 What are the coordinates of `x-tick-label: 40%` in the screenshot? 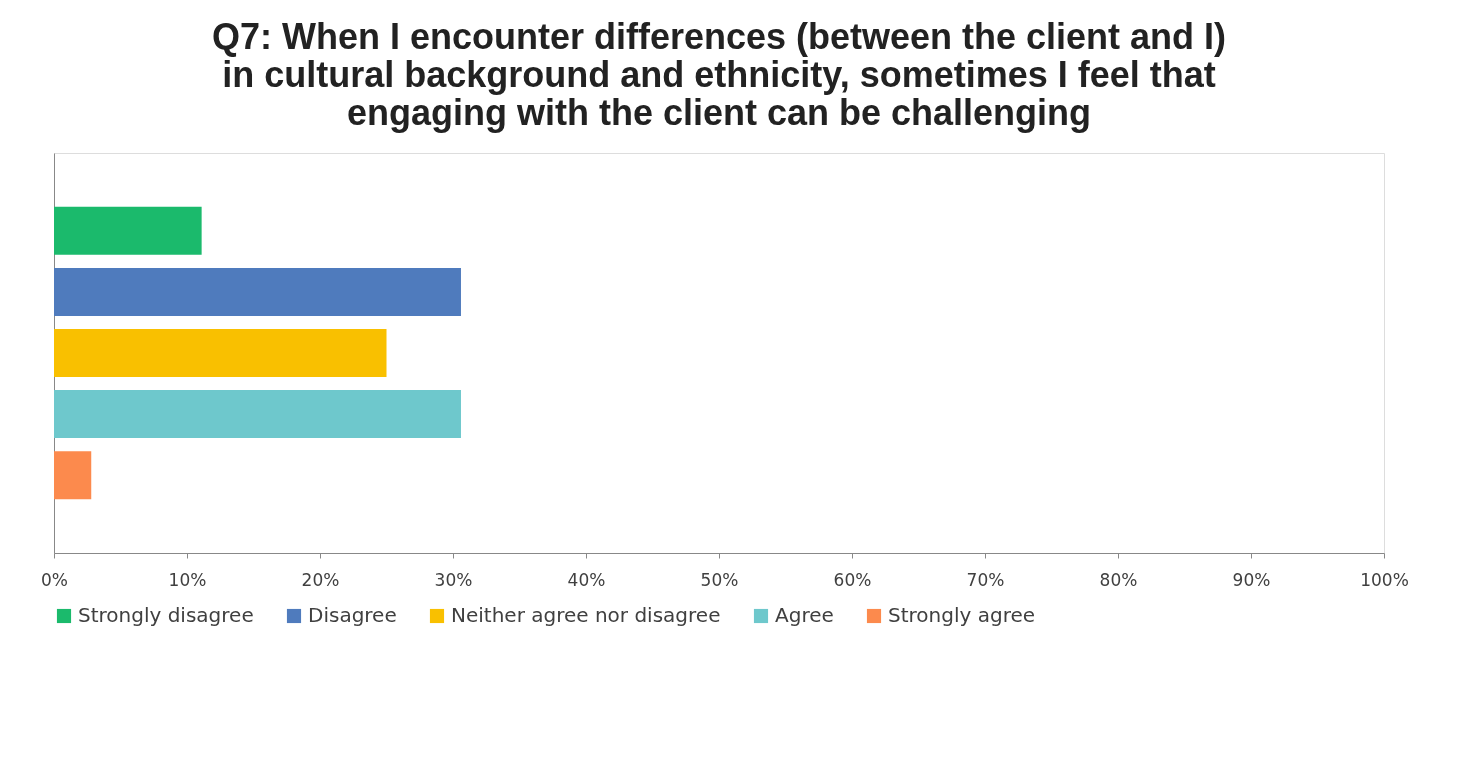 It's located at (586, 579).